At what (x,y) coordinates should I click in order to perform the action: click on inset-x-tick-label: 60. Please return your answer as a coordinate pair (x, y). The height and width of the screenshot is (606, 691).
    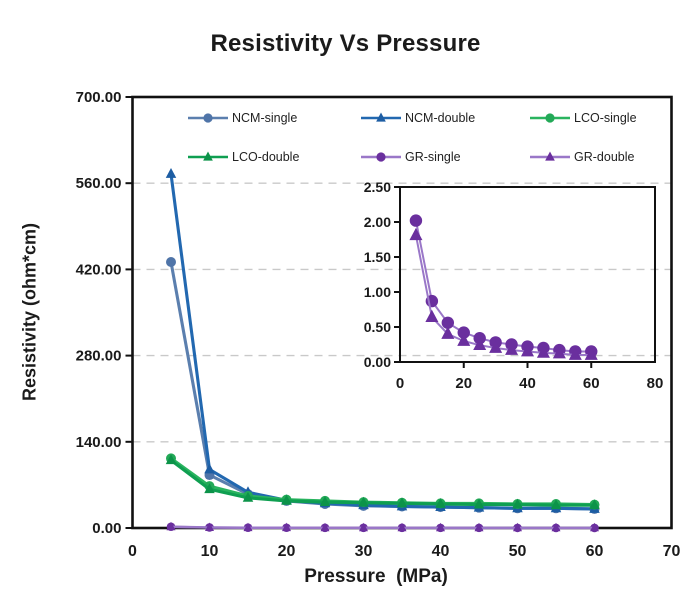
    Looking at the image, I should click on (591, 383).